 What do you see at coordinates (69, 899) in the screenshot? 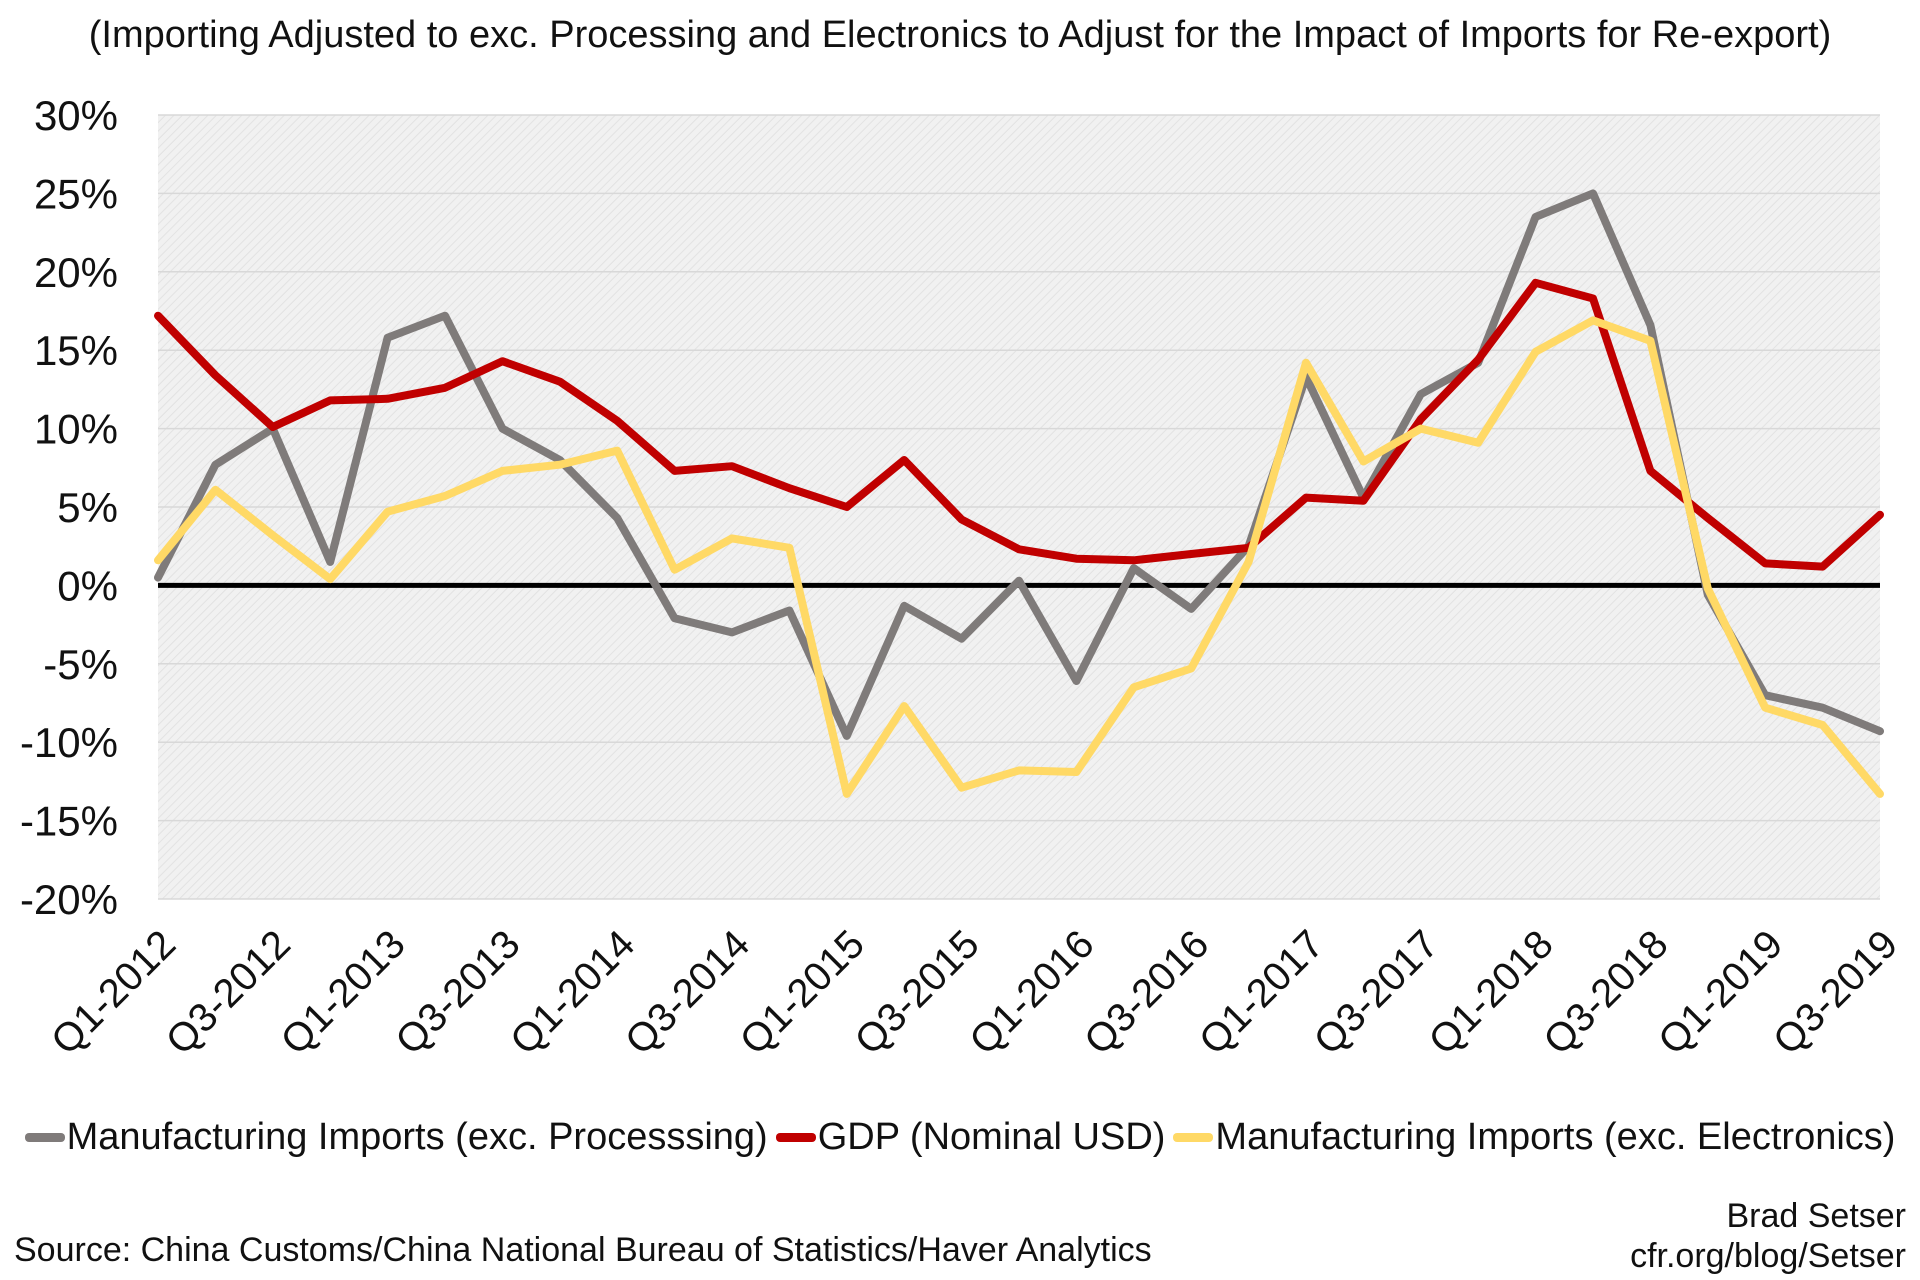
I see `y-tick-label: -20%` at bounding box center [69, 899].